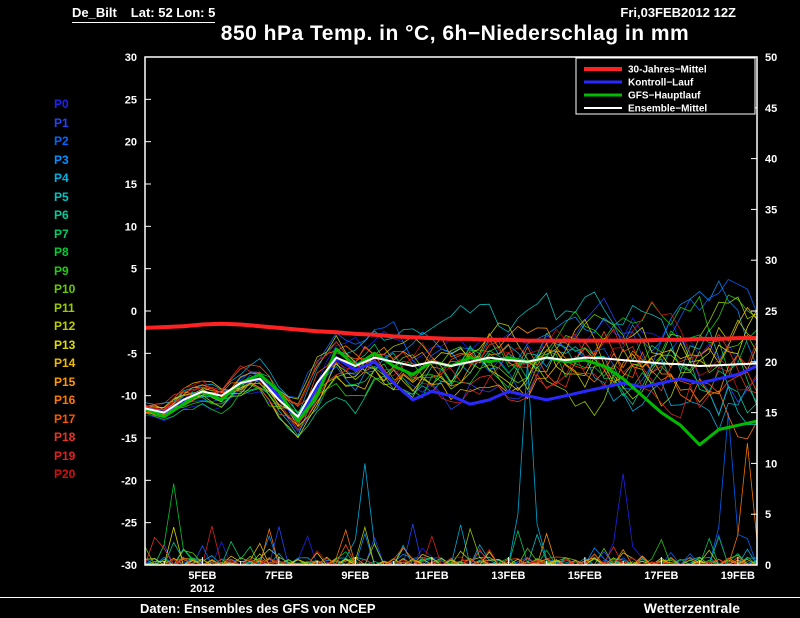 The height and width of the screenshot is (618, 800). What do you see at coordinates (61, 196) in the screenshot?
I see `member-label-P5: P5` at bounding box center [61, 196].